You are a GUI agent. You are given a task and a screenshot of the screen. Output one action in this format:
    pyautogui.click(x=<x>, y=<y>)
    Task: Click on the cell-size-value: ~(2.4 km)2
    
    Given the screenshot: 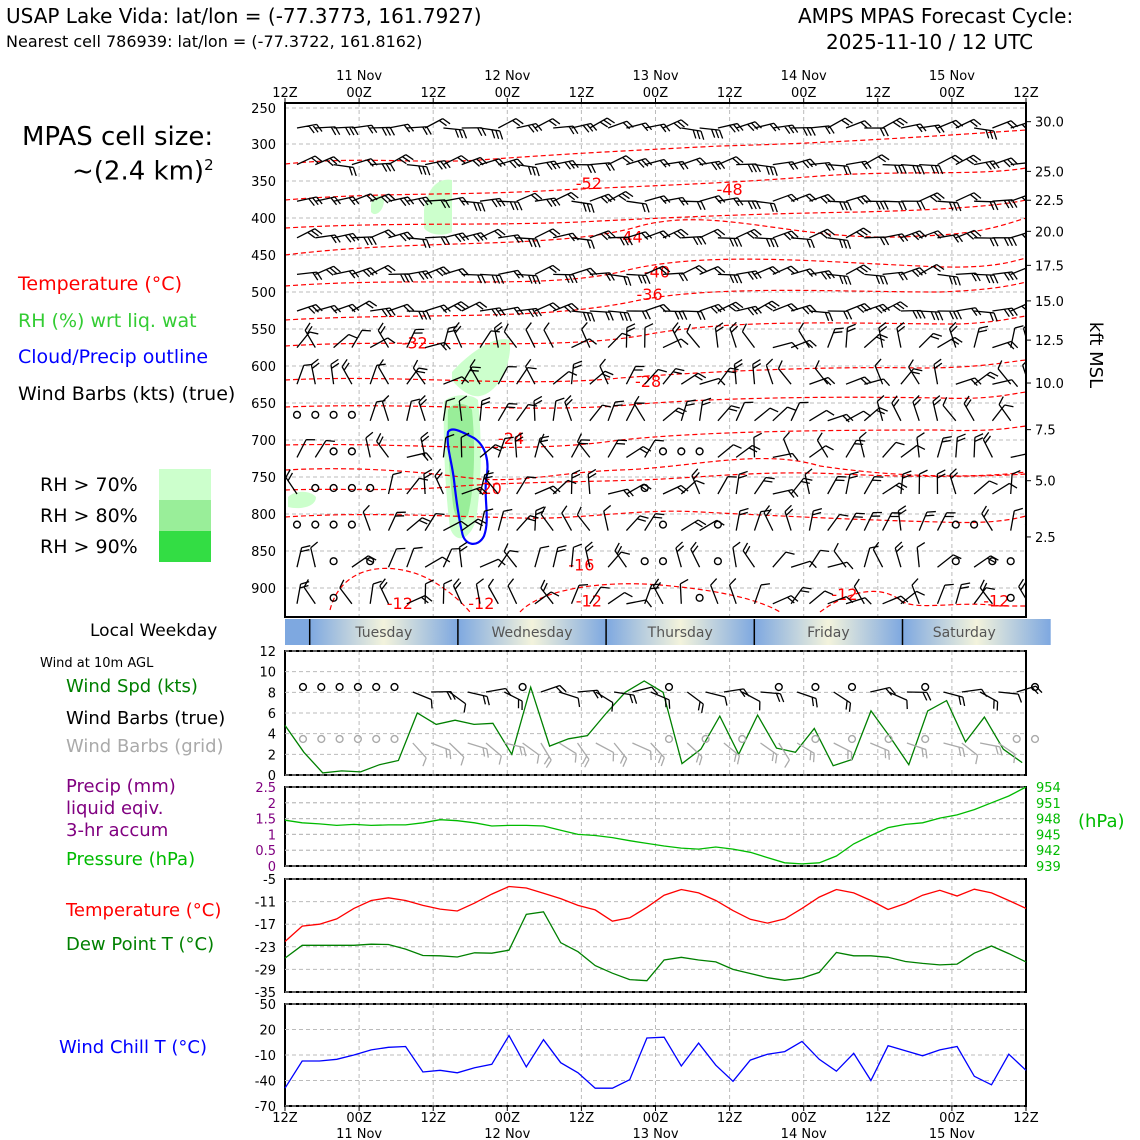 What is the action you would take?
    pyautogui.click(x=143, y=171)
    